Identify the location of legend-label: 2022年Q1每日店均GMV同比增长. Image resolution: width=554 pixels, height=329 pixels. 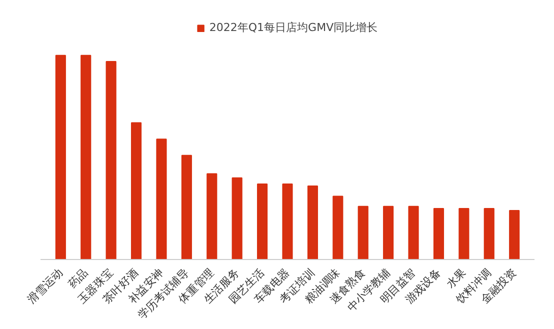
(293, 27).